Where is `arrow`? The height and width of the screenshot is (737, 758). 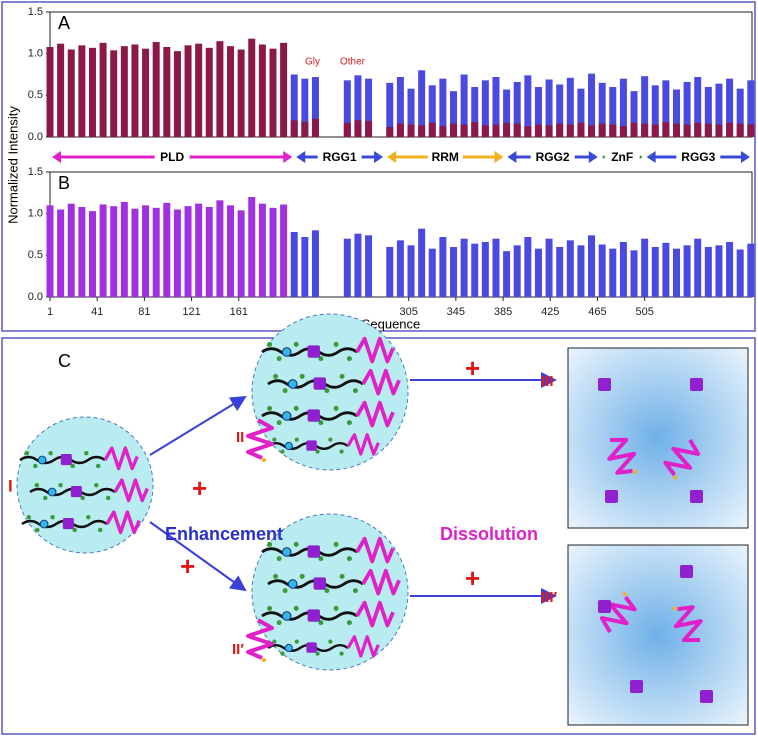
arrow is located at coordinates (198, 556).